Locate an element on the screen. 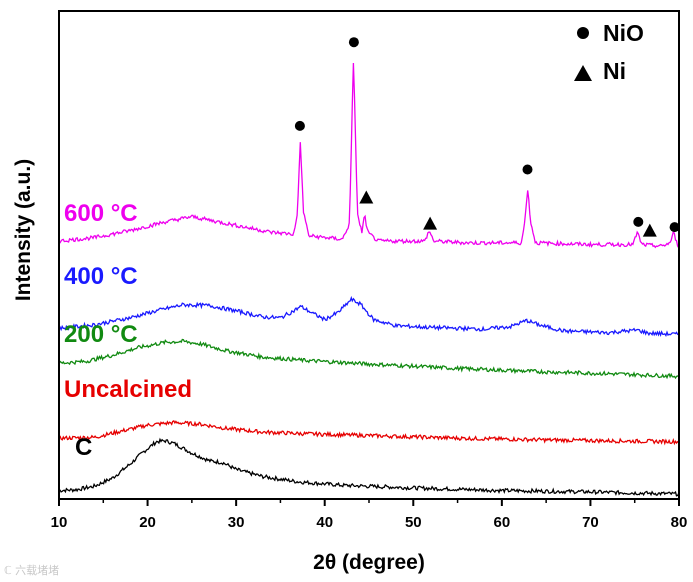  series-line-200c is located at coordinates (368, 359).